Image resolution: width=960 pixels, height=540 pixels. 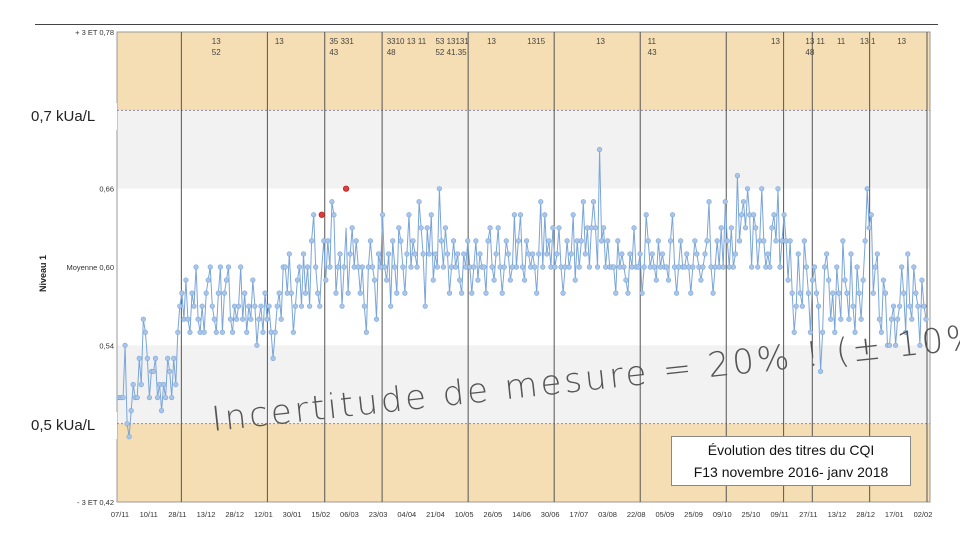 What do you see at coordinates (43, 273) in the screenshot?
I see `y-axis-title: Niveau 1` at bounding box center [43, 273].